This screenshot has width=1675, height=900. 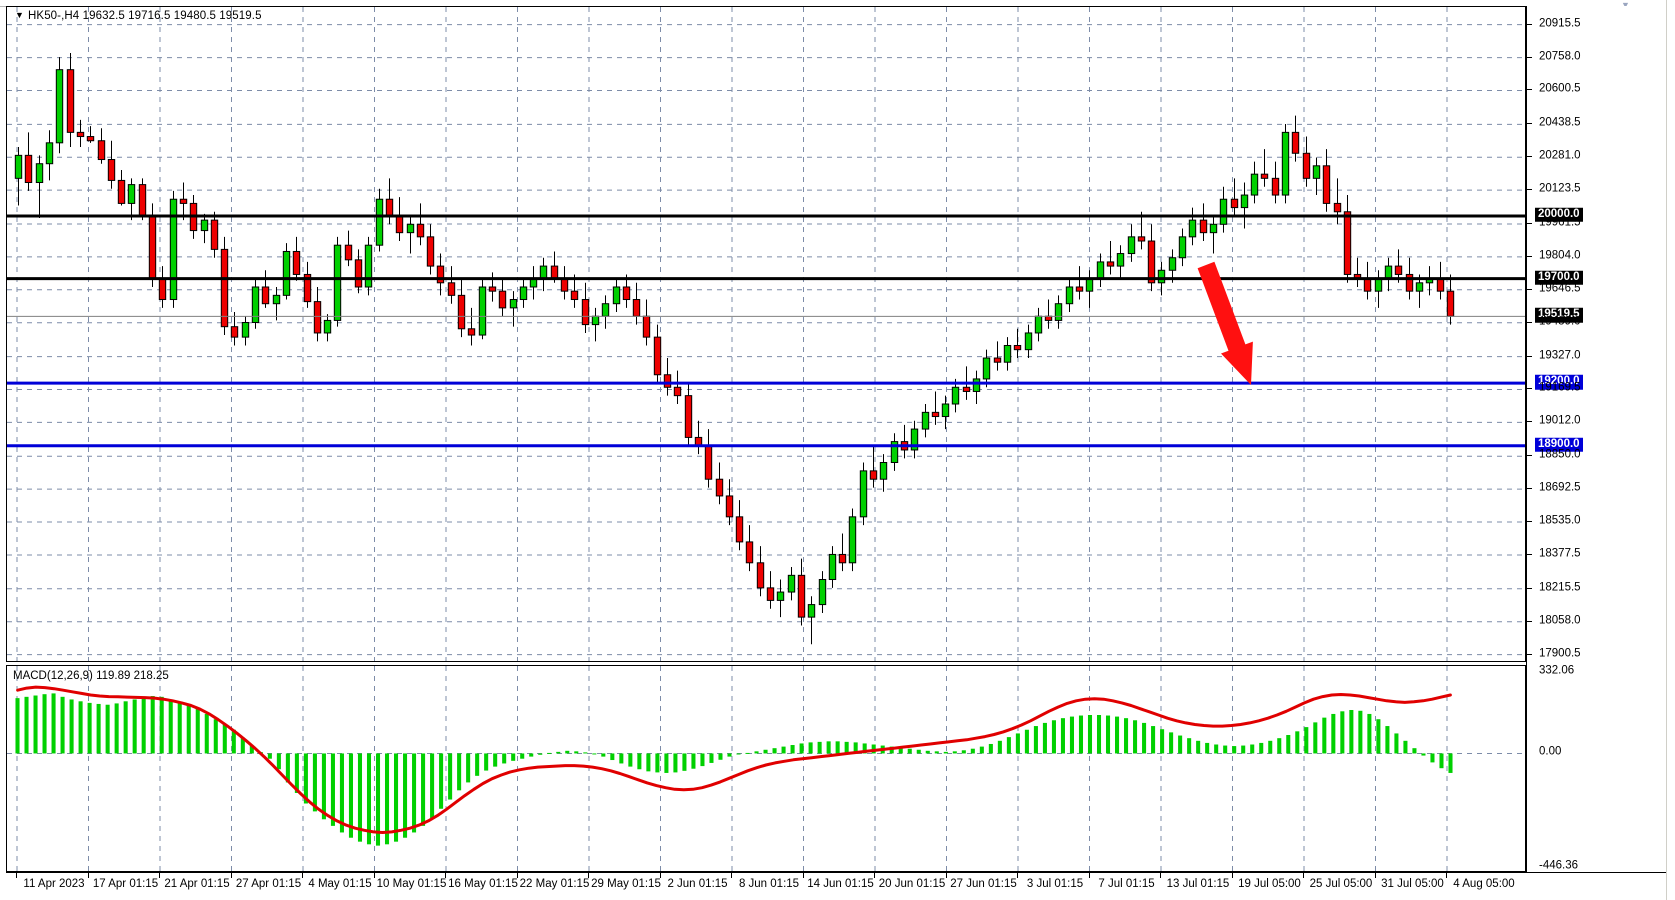 What do you see at coordinates (1625, 5) in the screenshot?
I see `scroll-indicator: ▼` at bounding box center [1625, 5].